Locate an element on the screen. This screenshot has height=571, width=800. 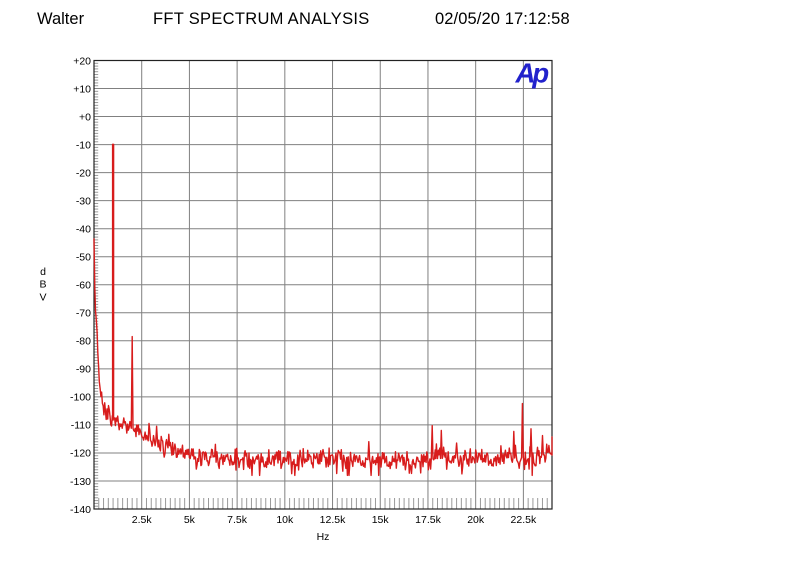
svg-text: 15k is located at coordinates (381, 520).